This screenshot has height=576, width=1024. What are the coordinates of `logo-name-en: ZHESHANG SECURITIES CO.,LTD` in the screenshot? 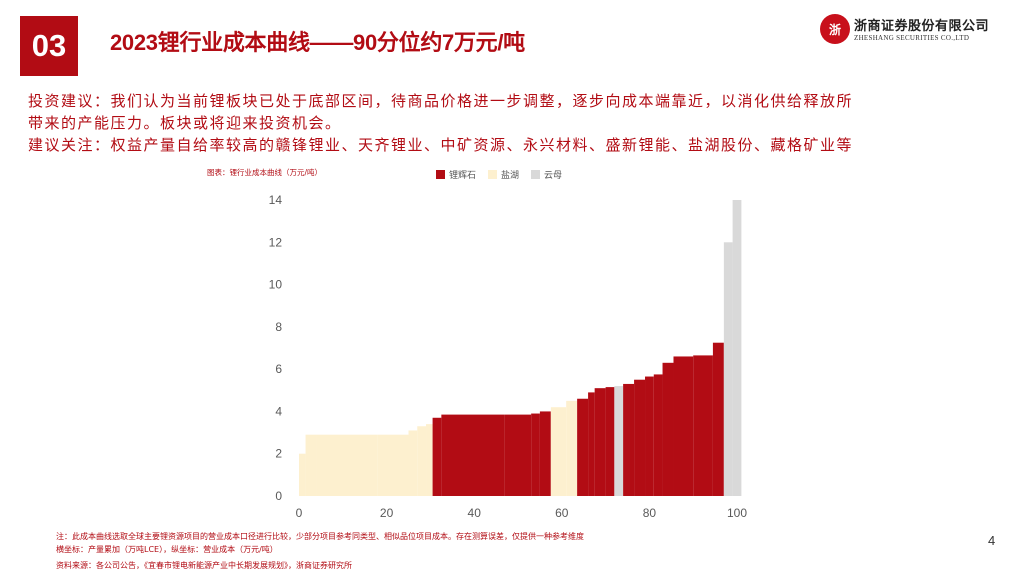 It's located at (912, 38).